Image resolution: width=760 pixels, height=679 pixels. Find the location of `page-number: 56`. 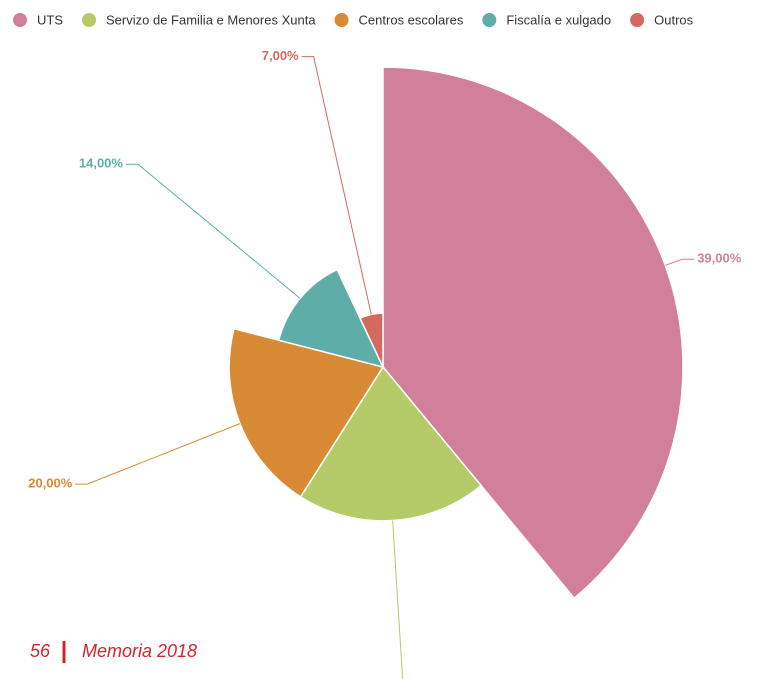

page-number: 56 is located at coordinates (40, 651).